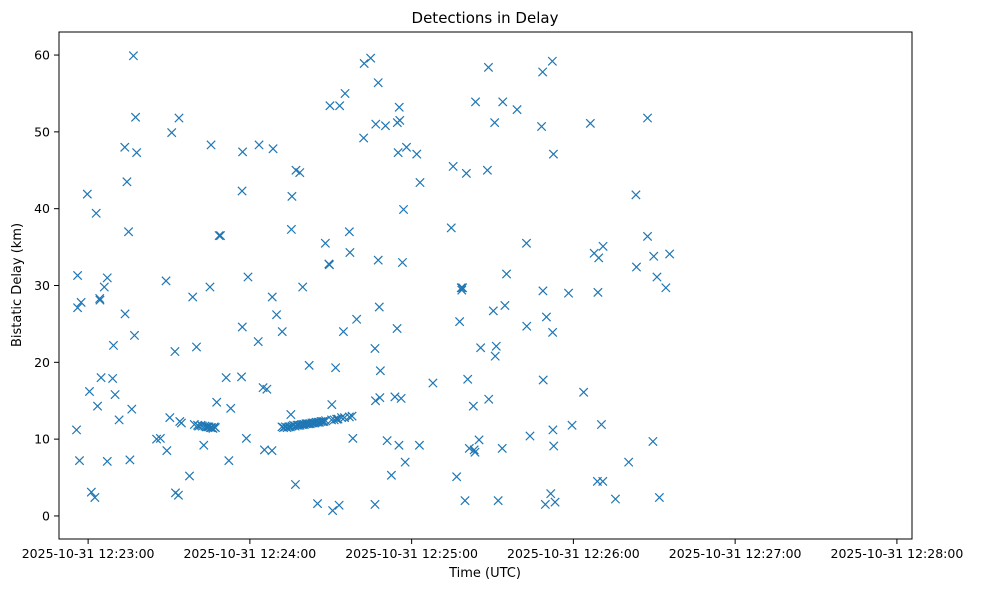  I want to click on x-tick-label: 2025-10-31 12:27:00, so click(735, 553).